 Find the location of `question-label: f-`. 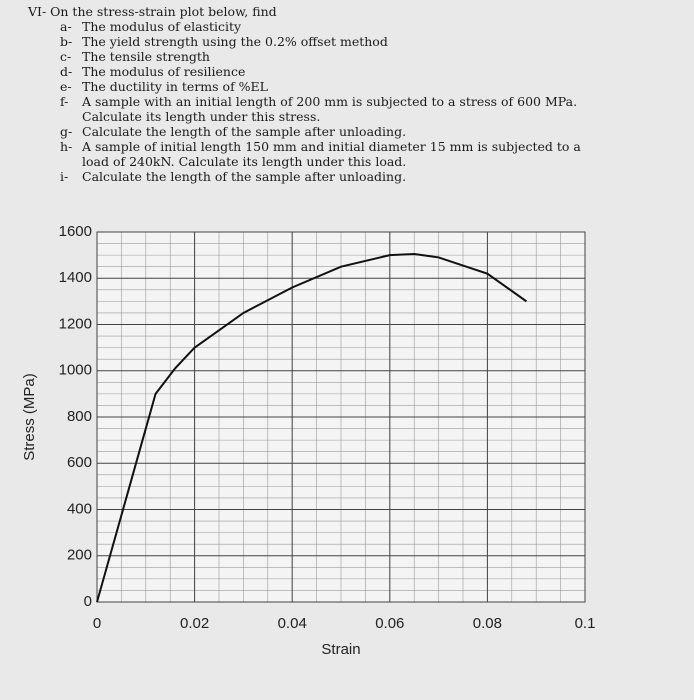

question-label: f- is located at coordinates (64, 101).